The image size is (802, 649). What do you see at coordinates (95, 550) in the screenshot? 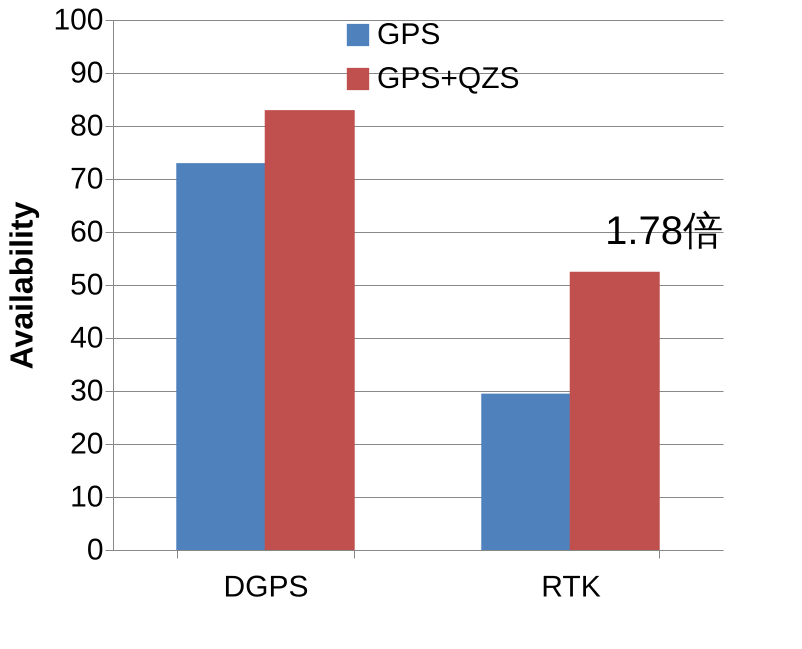
I see `y-tick-label: 0` at bounding box center [95, 550].